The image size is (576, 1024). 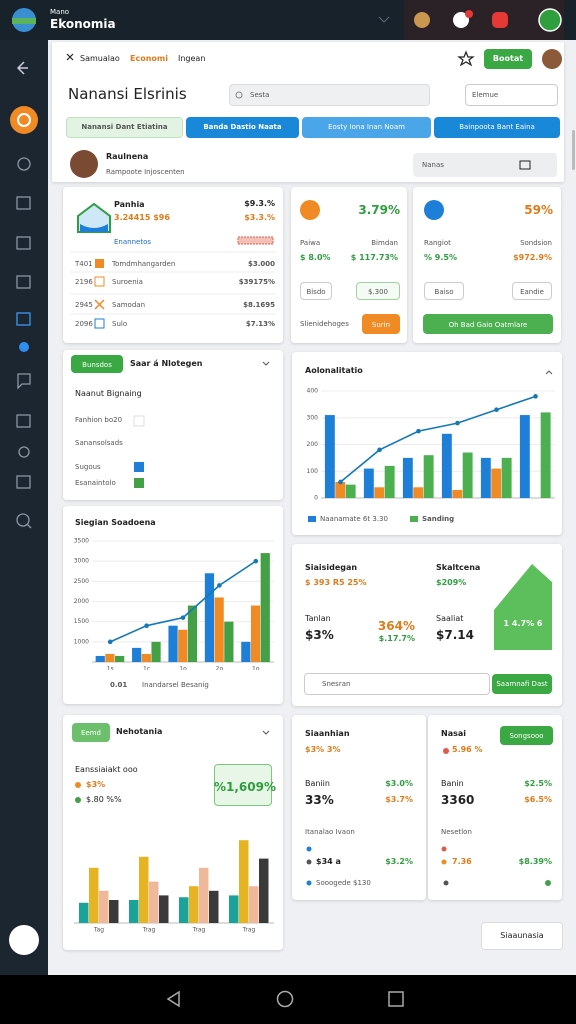 I want to click on chart: 0 100 200 300 400, so click(x=431, y=444).